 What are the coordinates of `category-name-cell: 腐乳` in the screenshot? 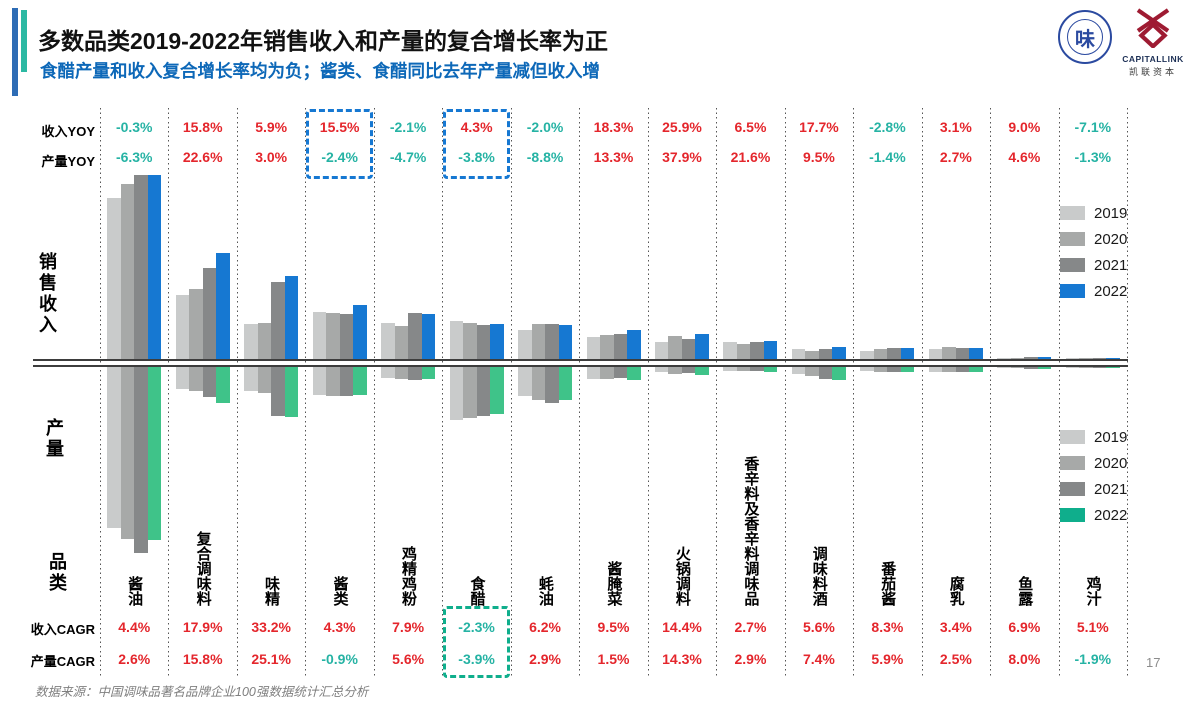 It's located at (956, 512).